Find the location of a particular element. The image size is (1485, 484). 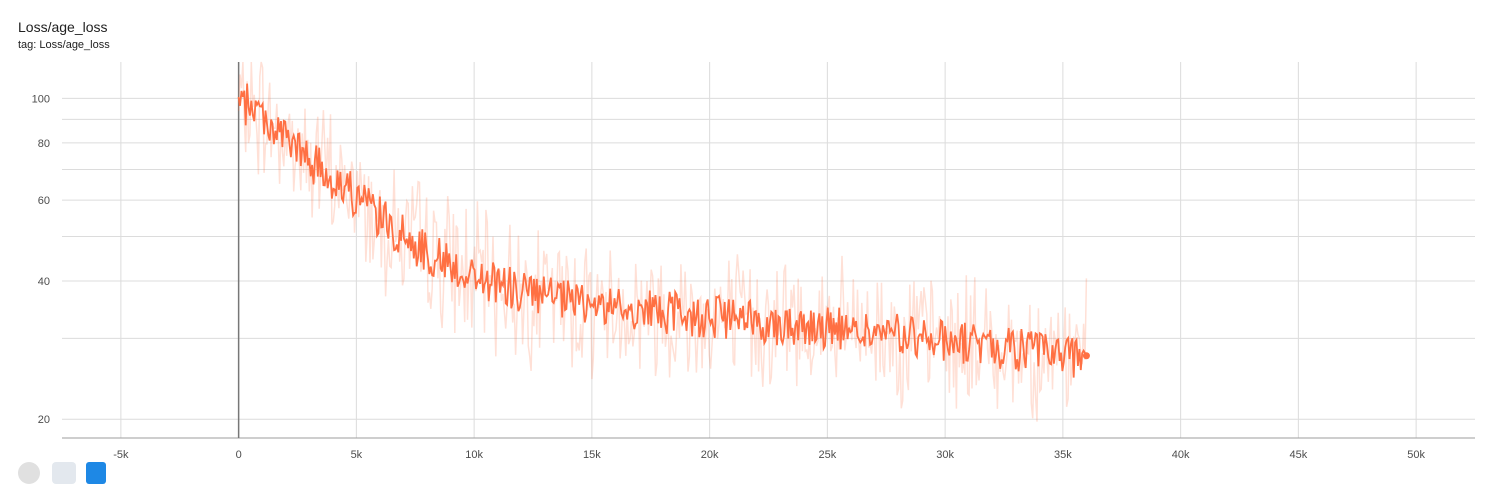

last-point-marker is located at coordinates (1086, 356).